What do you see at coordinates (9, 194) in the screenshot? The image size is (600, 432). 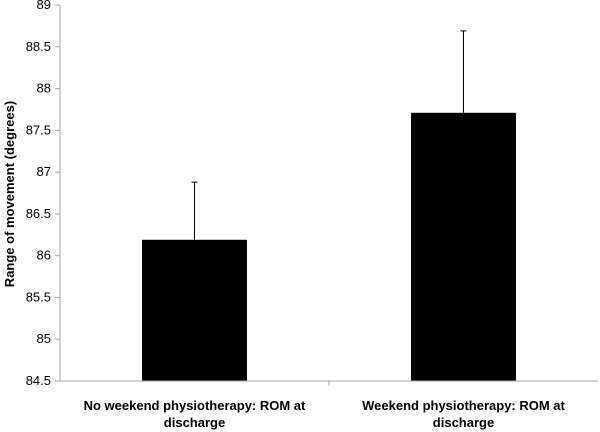 I see `y-axis-title: Range of movement (degrees)` at bounding box center [9, 194].